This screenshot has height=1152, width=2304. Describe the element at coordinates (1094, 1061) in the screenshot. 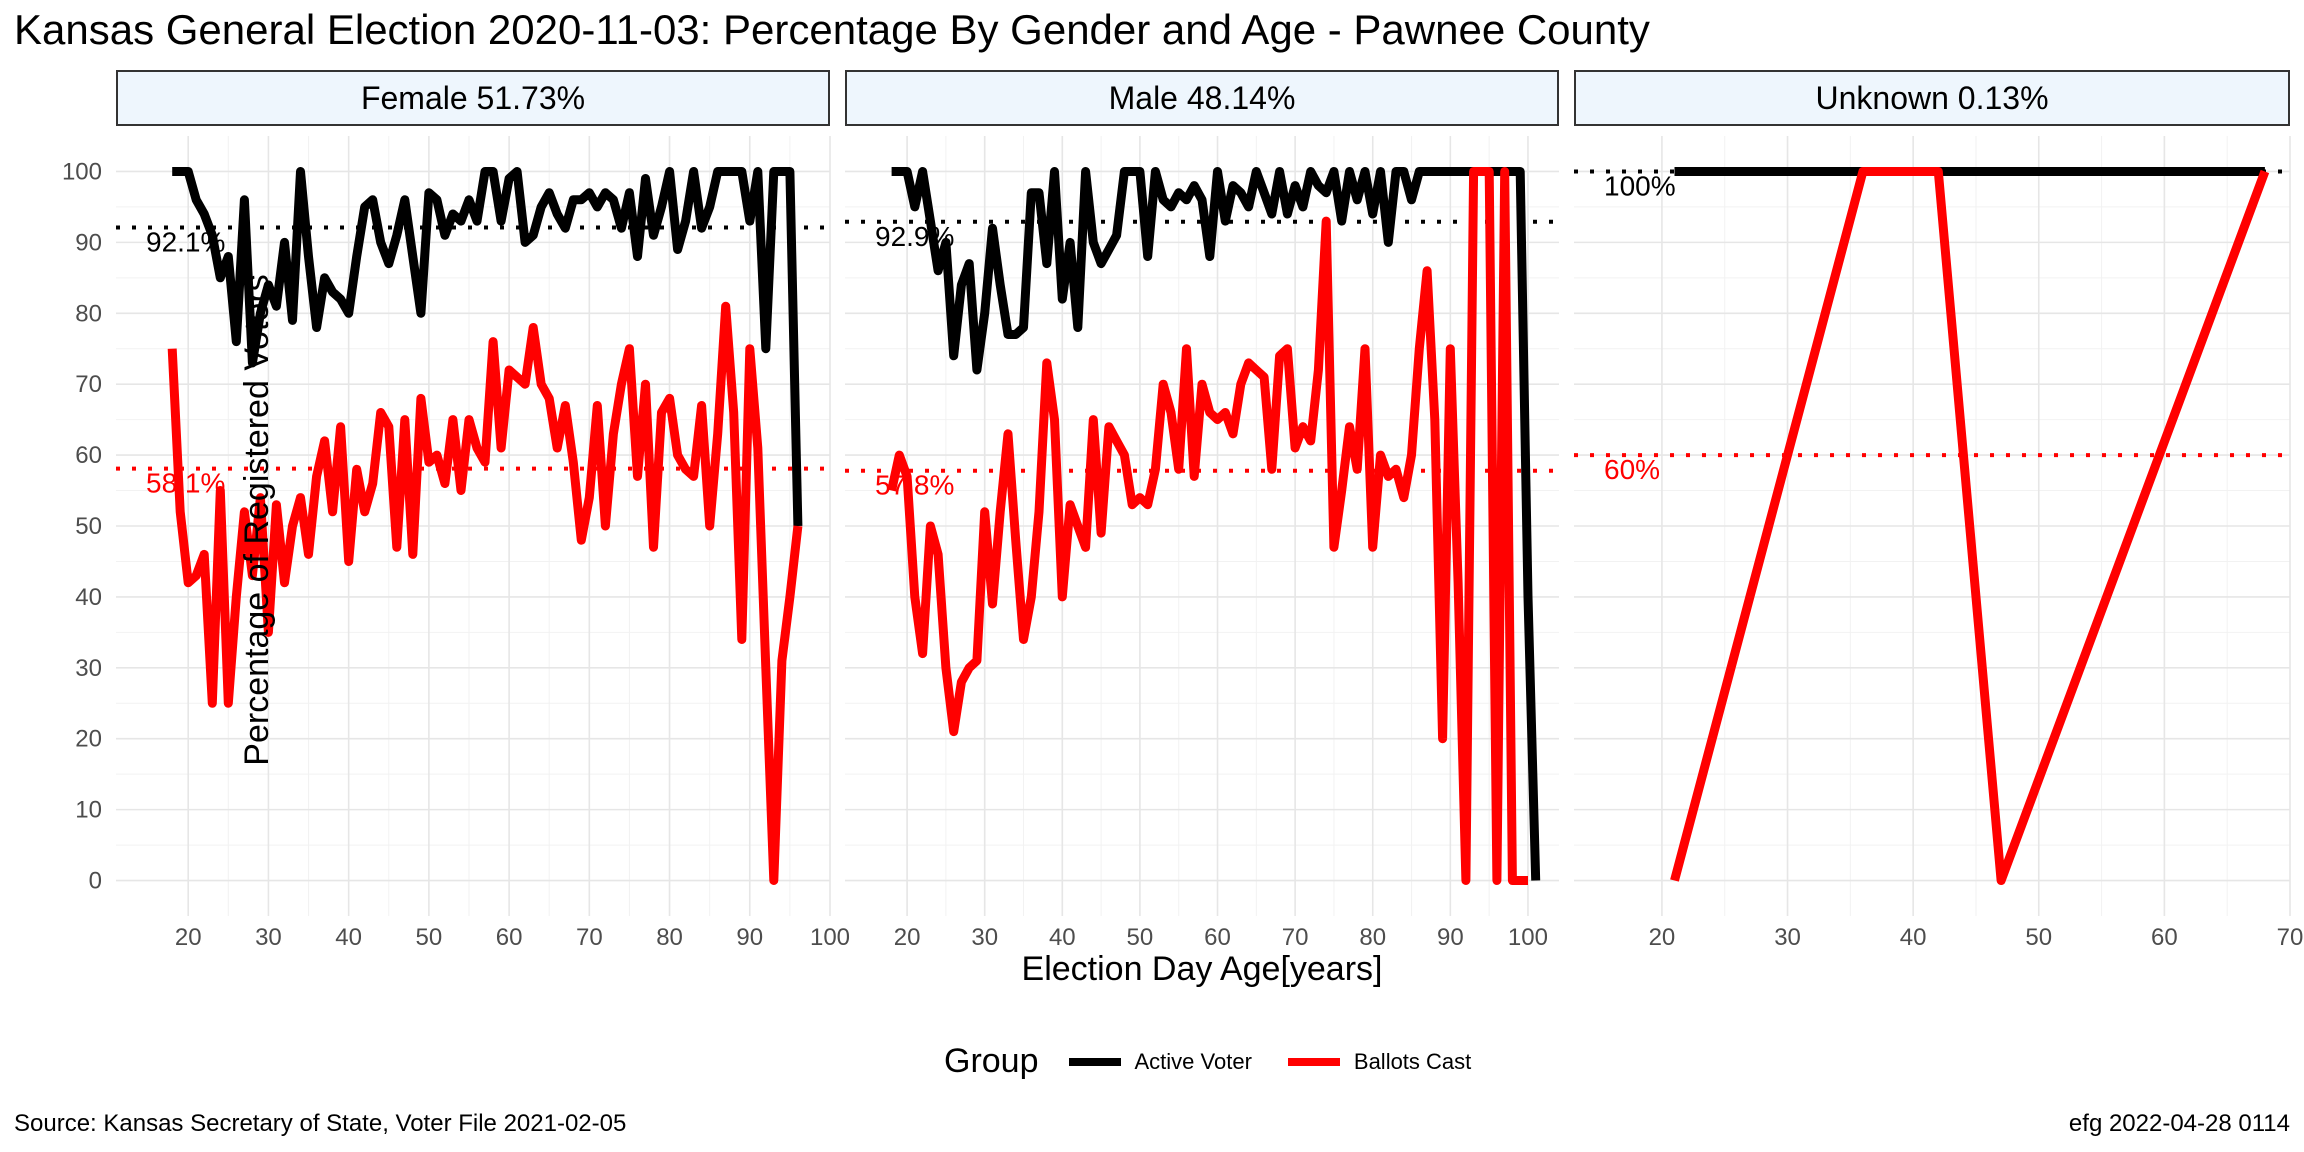

I see `legend-swatch-active-voter` at that location.